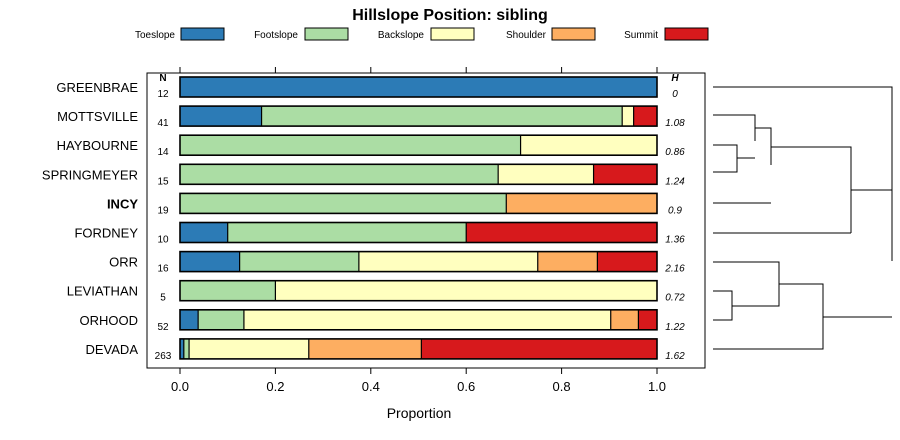 The width and height of the screenshot is (900, 440). I want to click on chart-title: Hillslope Position: sibling, so click(450, 15).